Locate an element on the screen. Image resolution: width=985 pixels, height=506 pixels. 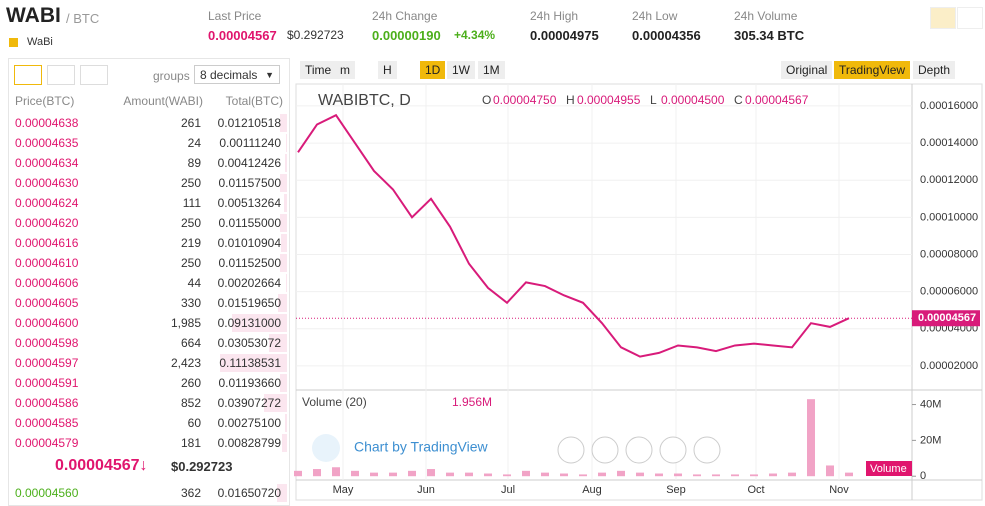
coin-name: WaBi is located at coordinates (40, 42).